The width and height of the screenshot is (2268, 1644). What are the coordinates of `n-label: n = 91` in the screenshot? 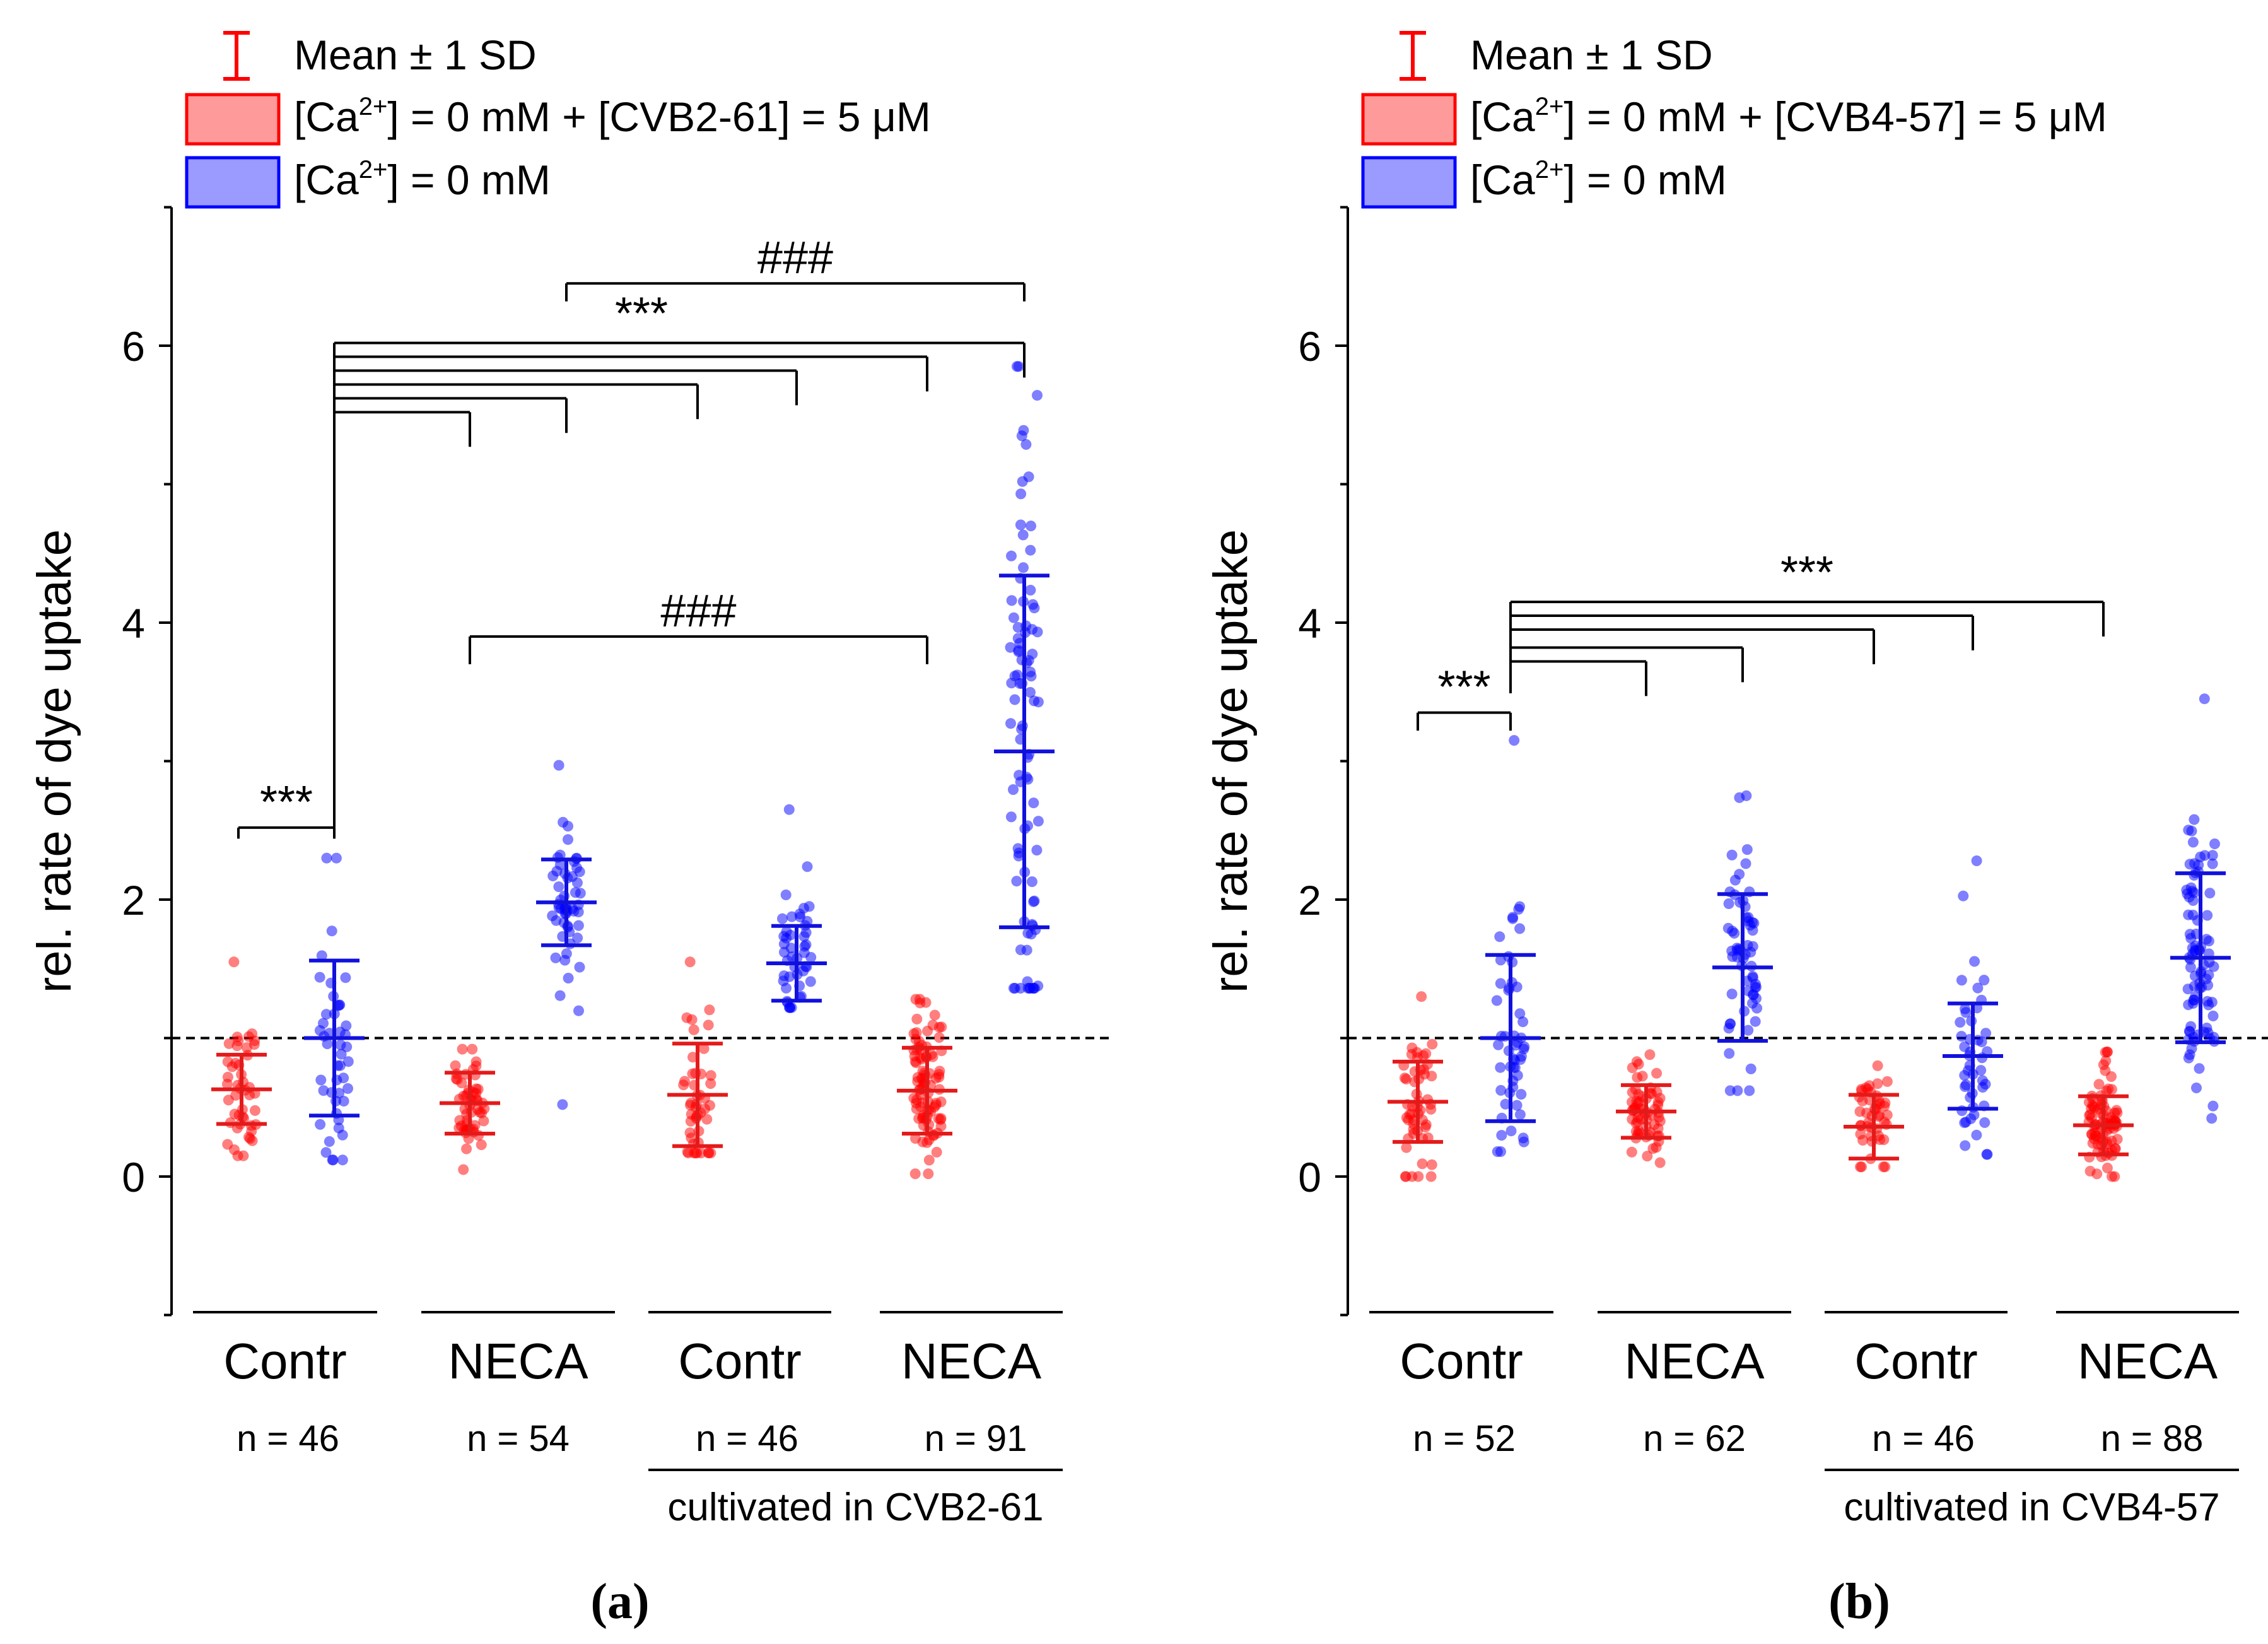 It's located at (976, 1438).